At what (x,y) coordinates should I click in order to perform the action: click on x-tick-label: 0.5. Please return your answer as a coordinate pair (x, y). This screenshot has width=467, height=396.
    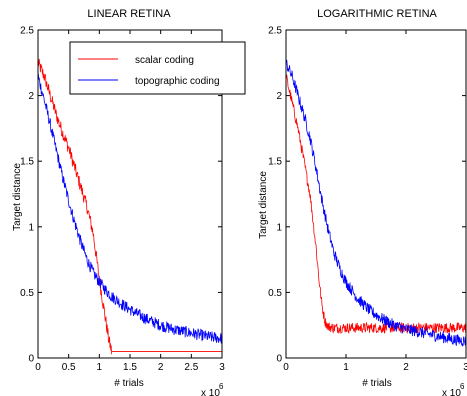
    Looking at the image, I should click on (69, 367).